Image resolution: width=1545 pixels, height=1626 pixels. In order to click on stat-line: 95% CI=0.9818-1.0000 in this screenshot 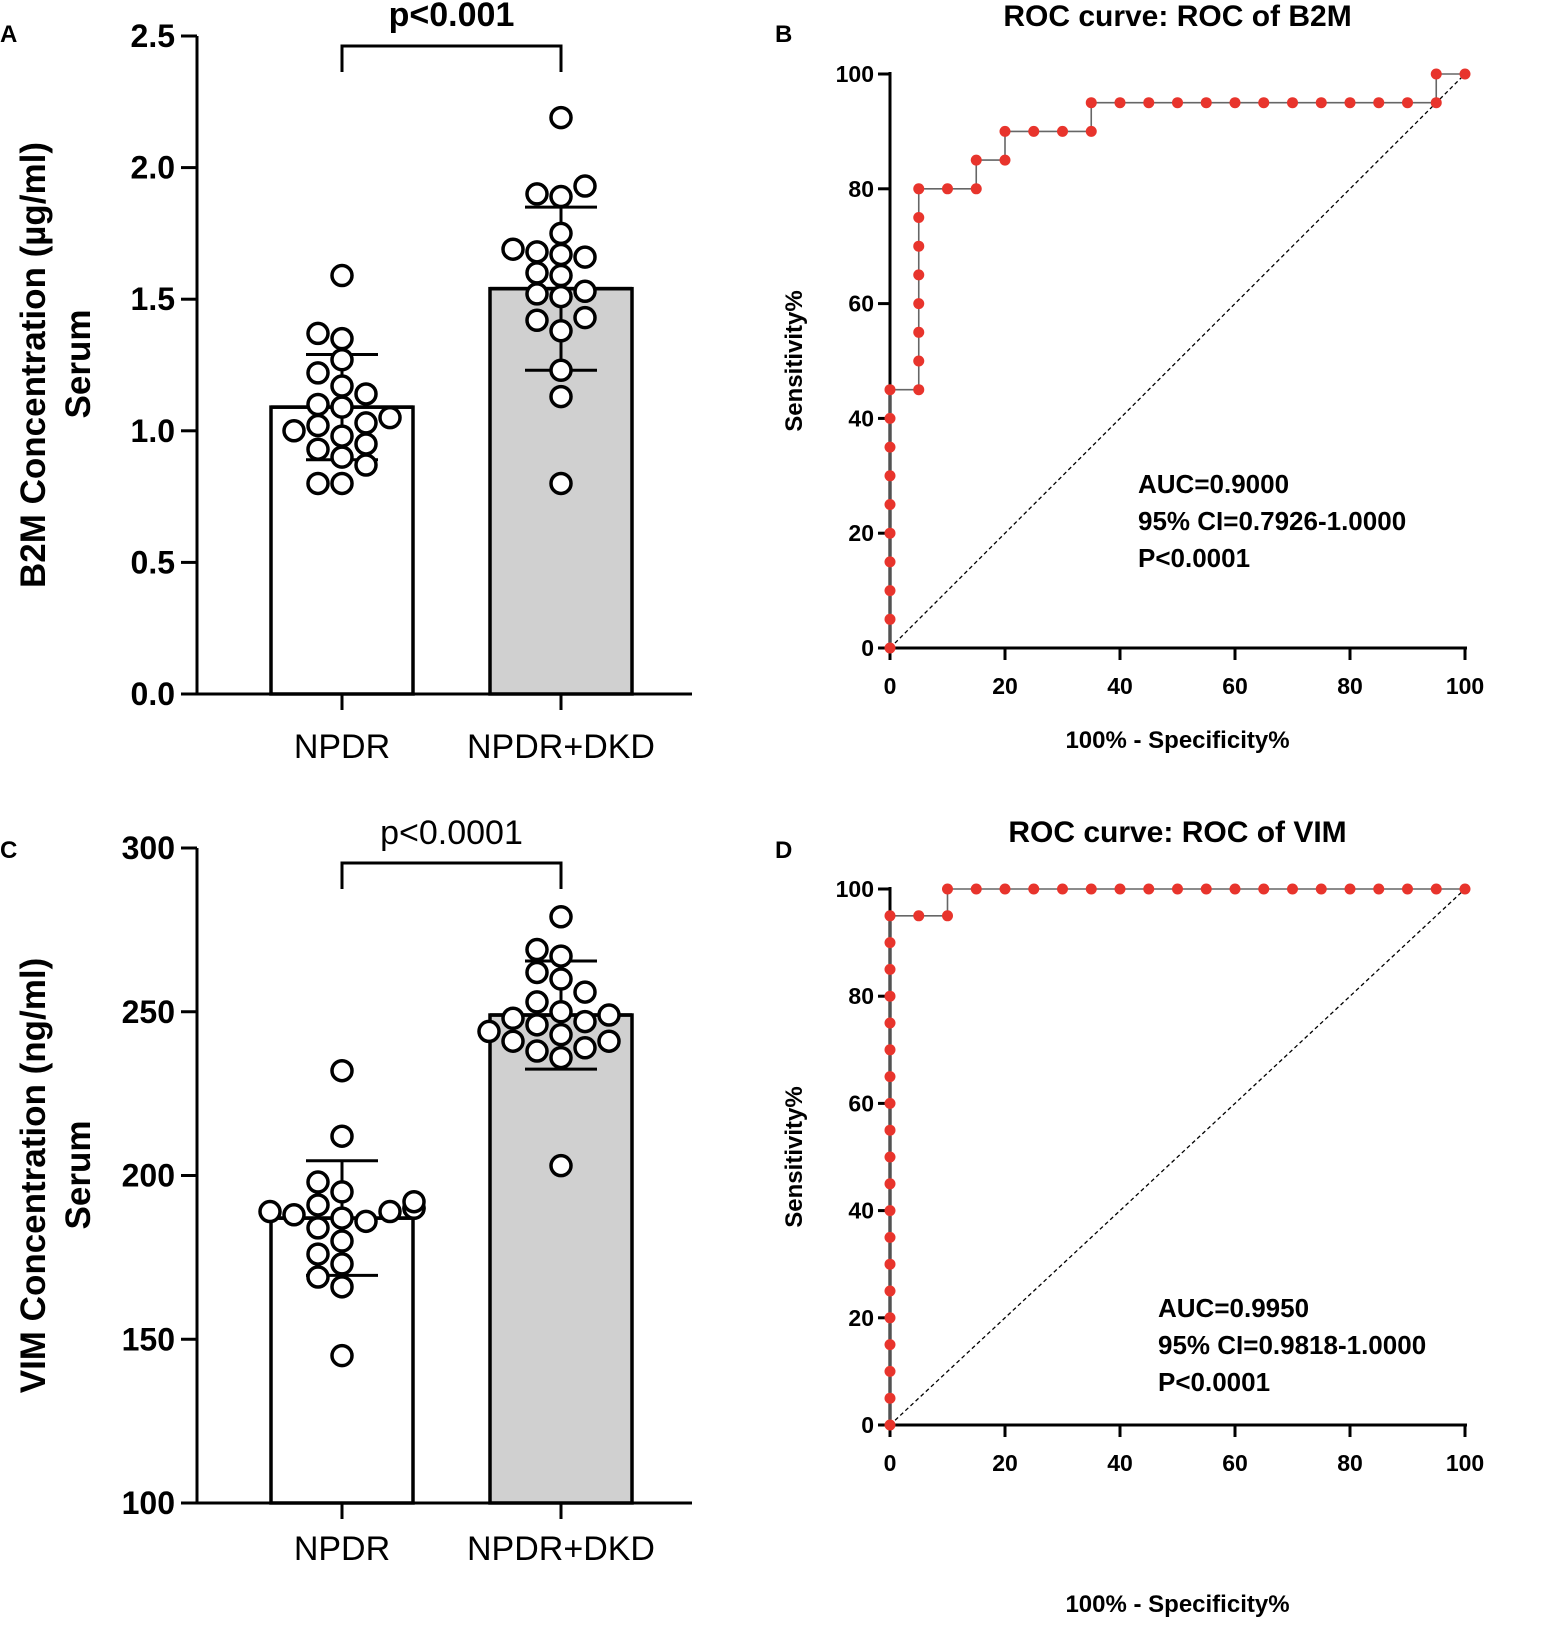, I will do `click(1292, 1345)`.